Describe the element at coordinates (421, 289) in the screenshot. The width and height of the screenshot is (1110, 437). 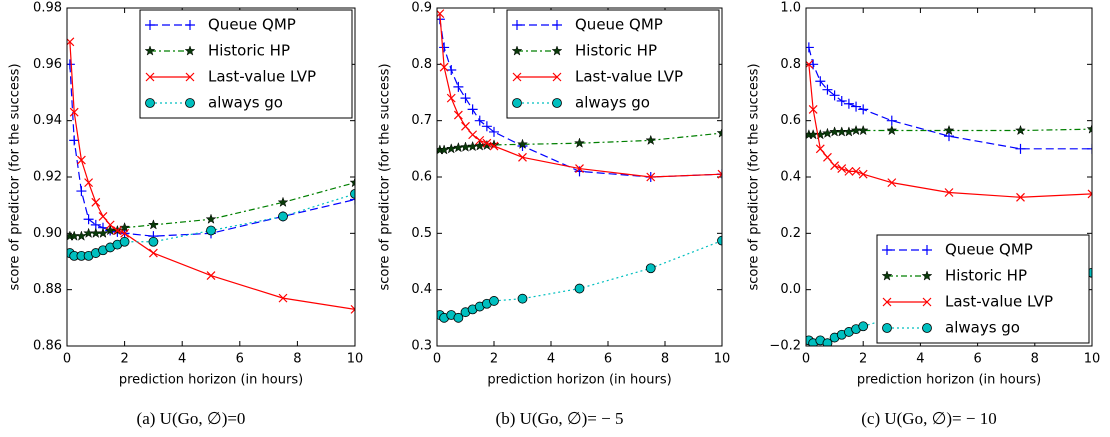
I see `y-tick-label: 0.4` at that location.